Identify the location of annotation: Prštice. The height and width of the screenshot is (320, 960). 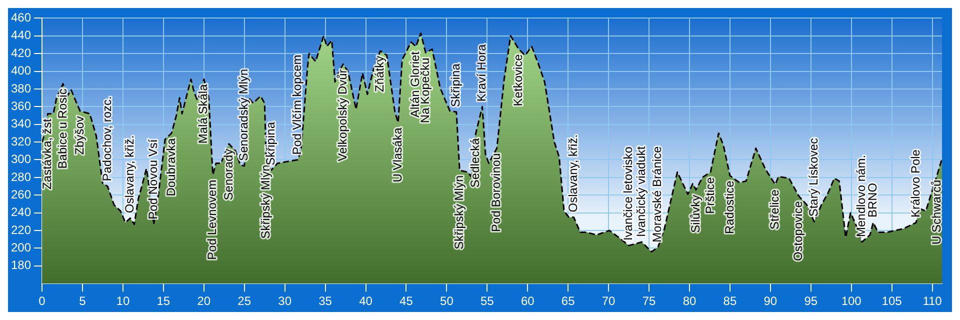
(709, 195).